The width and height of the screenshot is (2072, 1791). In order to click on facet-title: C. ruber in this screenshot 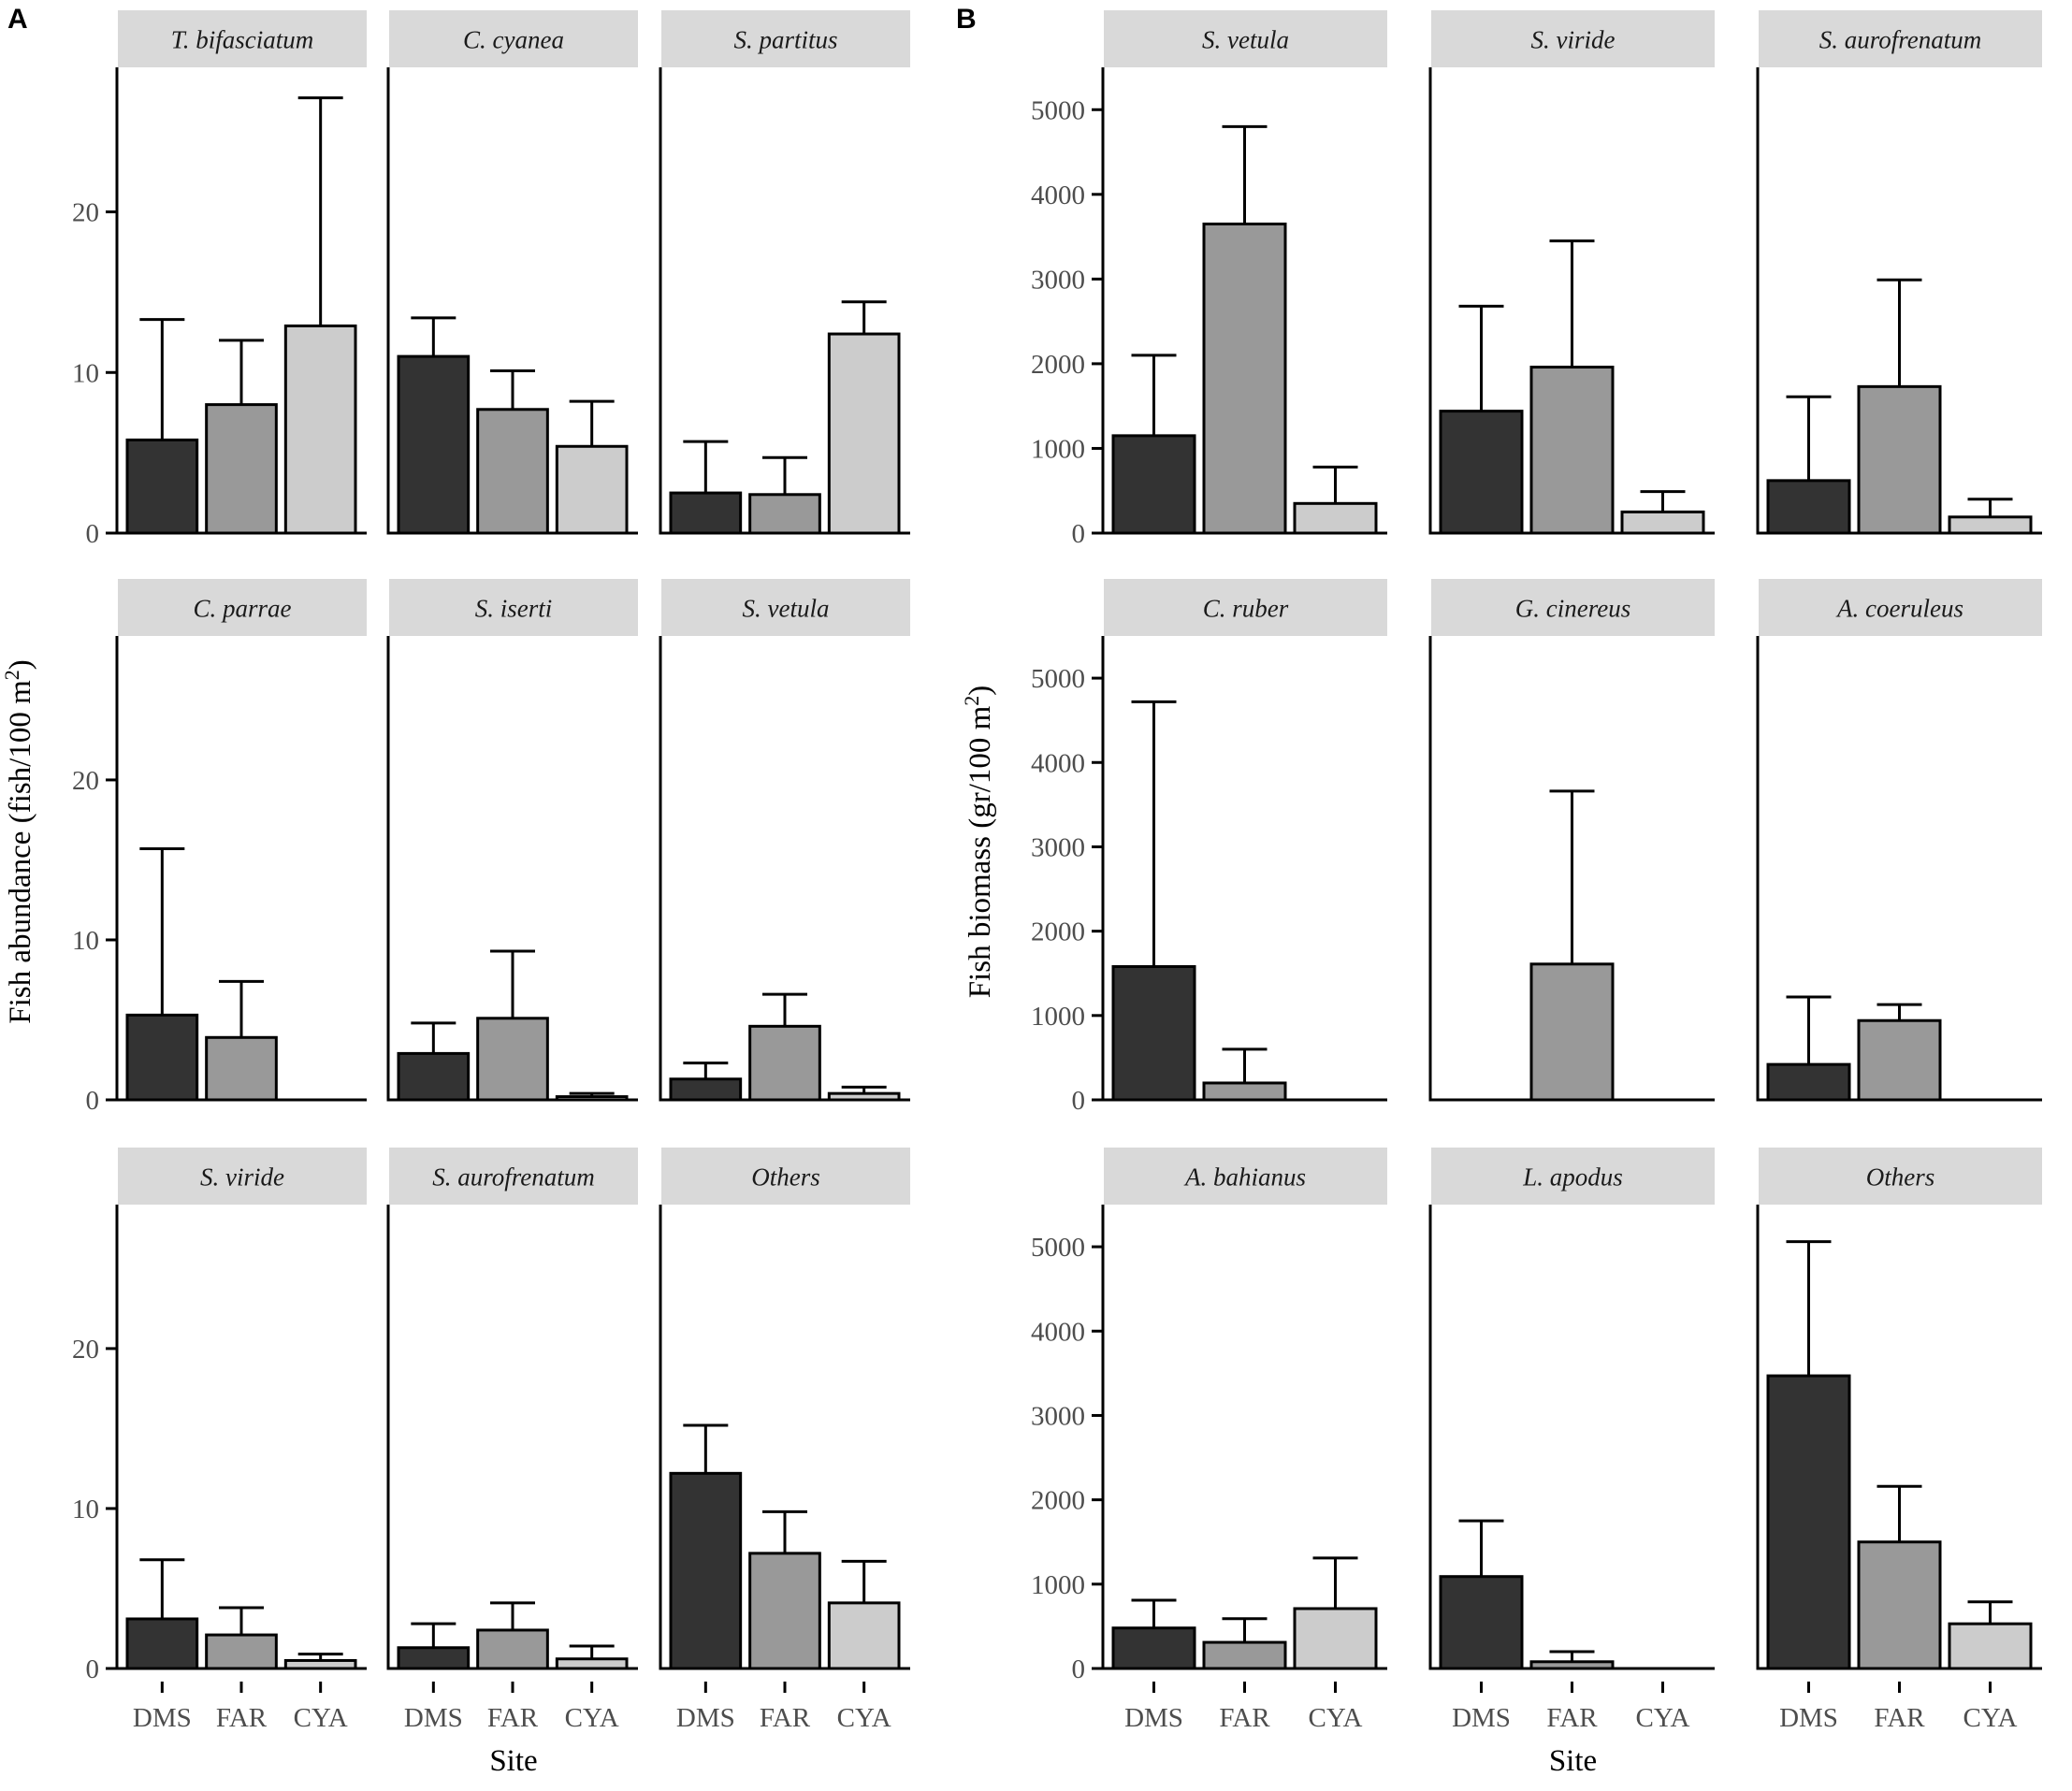, I will do `click(1246, 609)`.